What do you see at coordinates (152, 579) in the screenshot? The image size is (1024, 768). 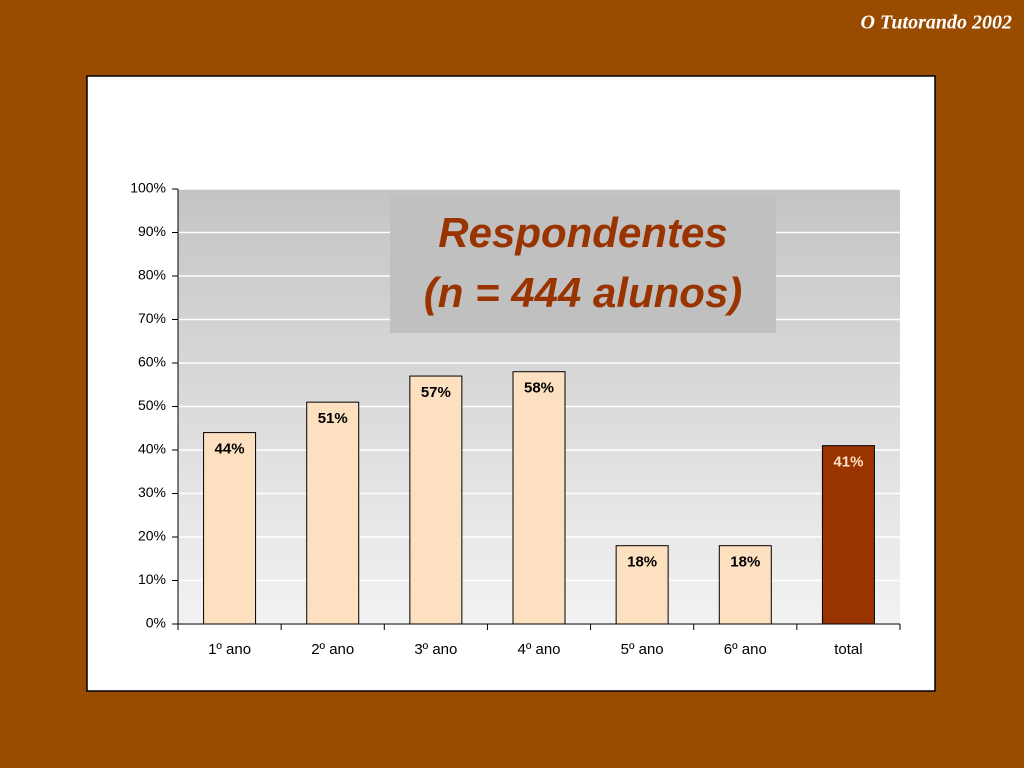 I see `y-tick-label: 10%` at bounding box center [152, 579].